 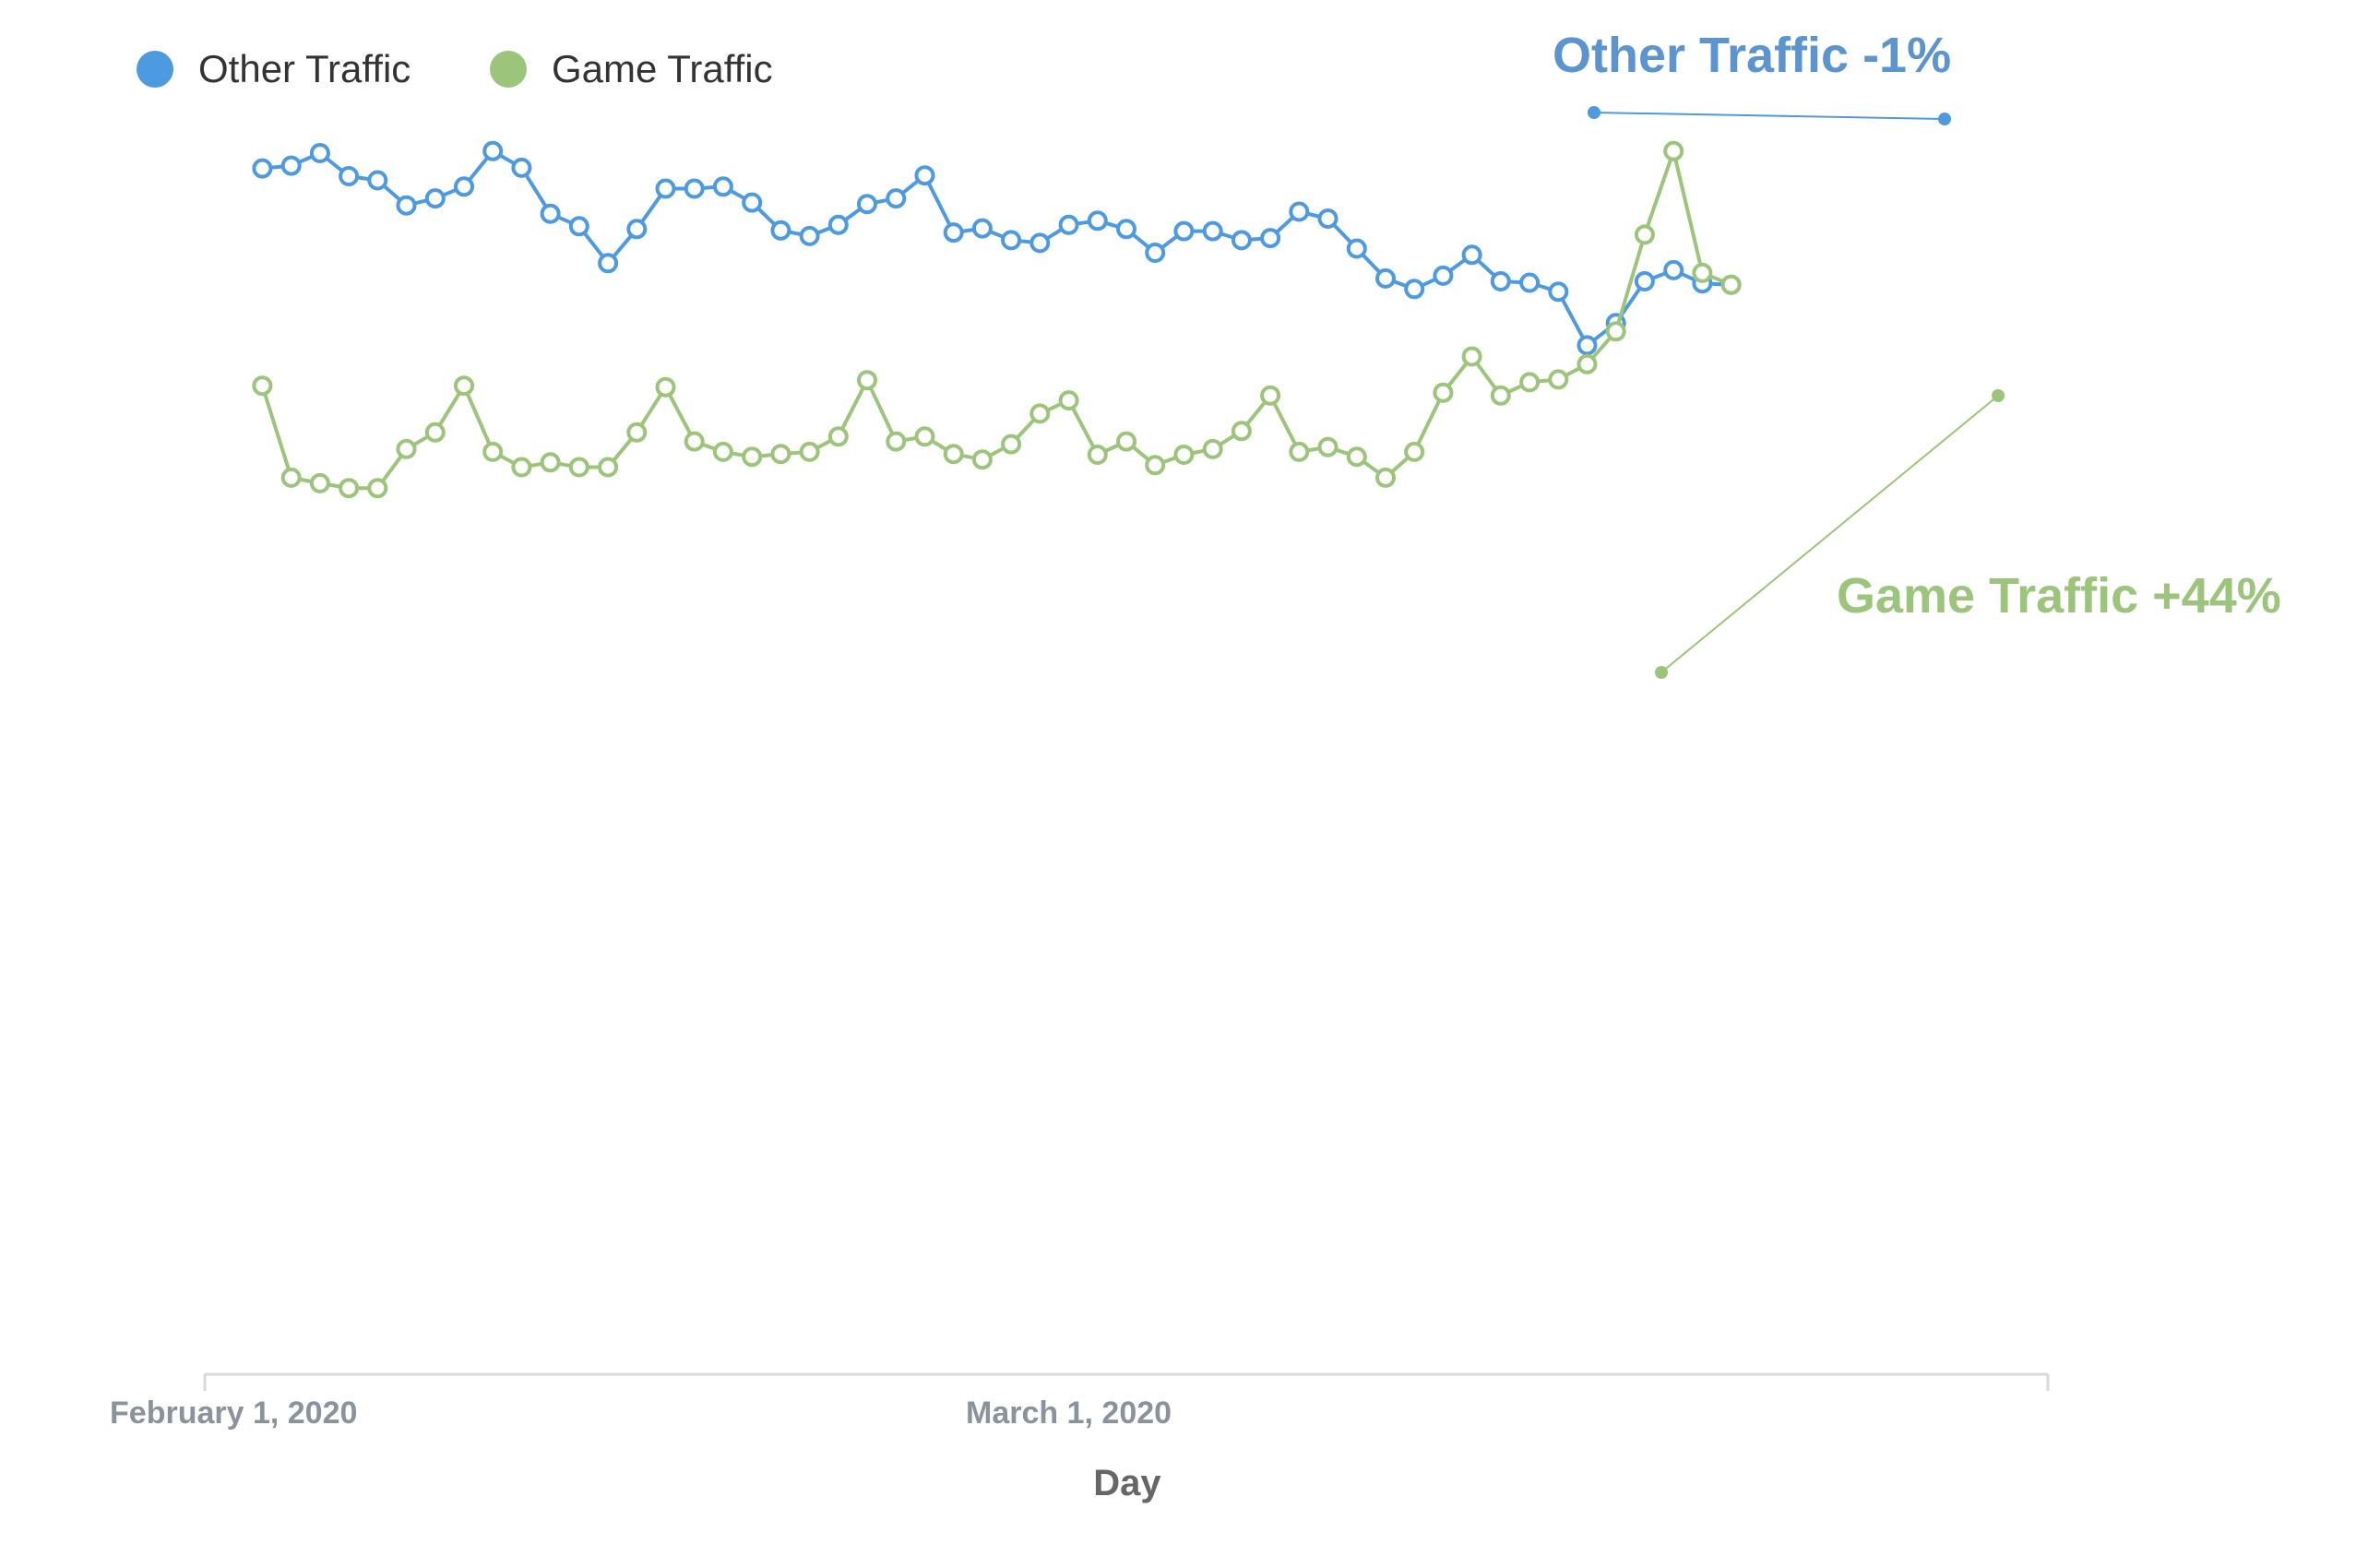 I want to click on legend-label-other-traffic: Other Traffic, so click(x=304, y=68).